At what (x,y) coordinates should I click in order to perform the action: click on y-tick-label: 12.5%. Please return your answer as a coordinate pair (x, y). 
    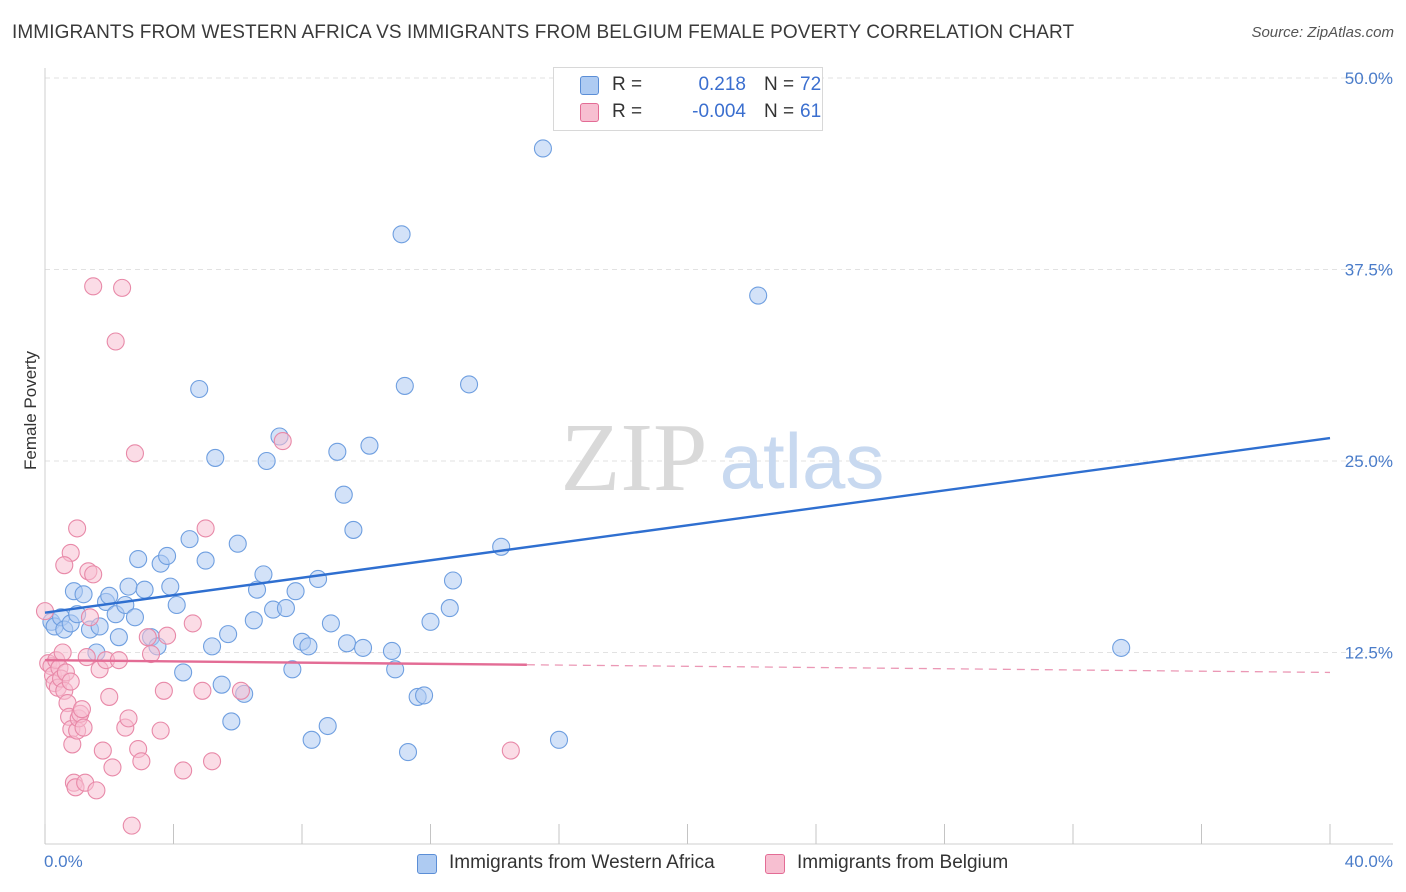
    Looking at the image, I should click on (1369, 653).